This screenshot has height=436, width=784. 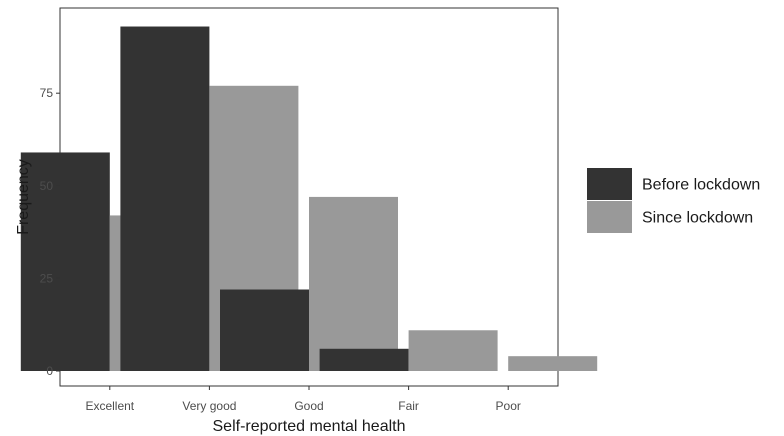 I want to click on bar-fair-before-lockdown, so click(x=364, y=359).